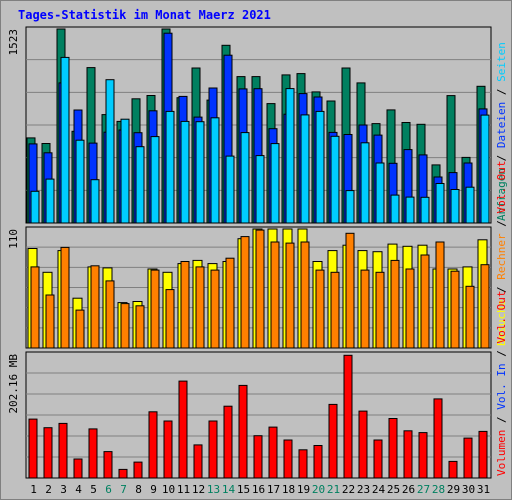 The image size is (512, 500). I want to click on legend-entry-4: Vol. Out, so click(501, 317).